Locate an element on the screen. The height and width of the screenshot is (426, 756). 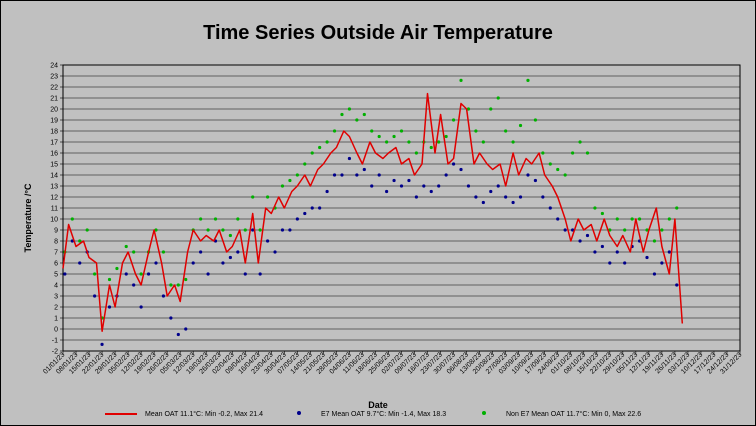
y-tick-label: 5 is located at coordinates (56, 275).